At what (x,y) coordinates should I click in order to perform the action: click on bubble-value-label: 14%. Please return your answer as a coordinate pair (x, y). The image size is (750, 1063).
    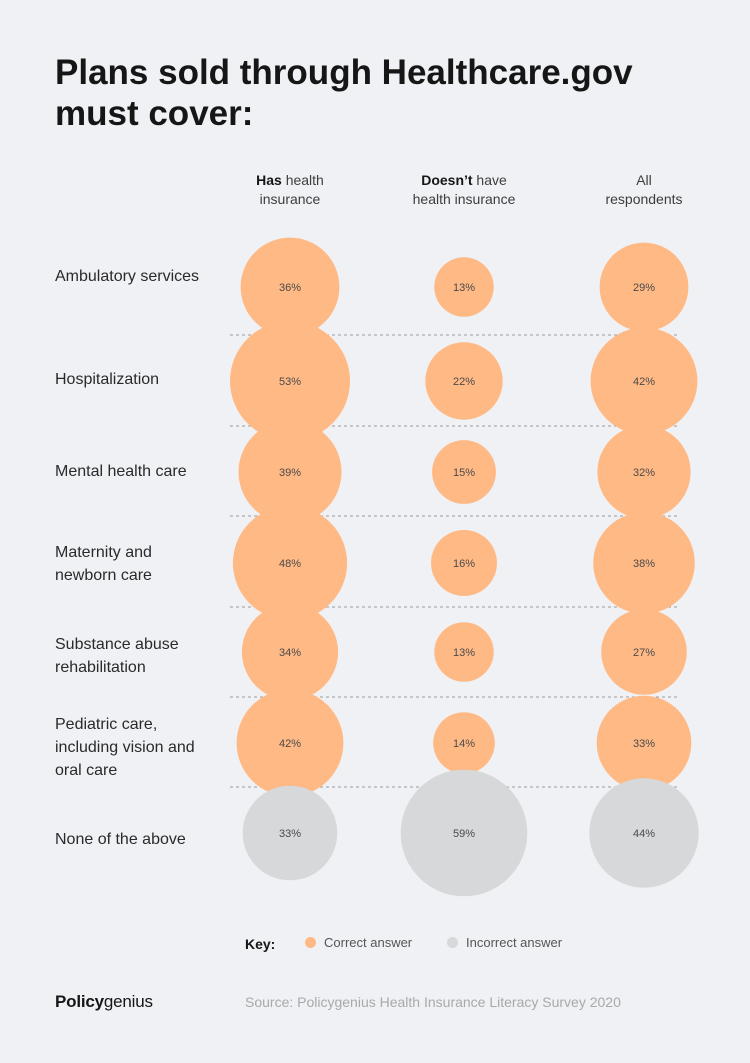
    Looking at the image, I should click on (464, 744).